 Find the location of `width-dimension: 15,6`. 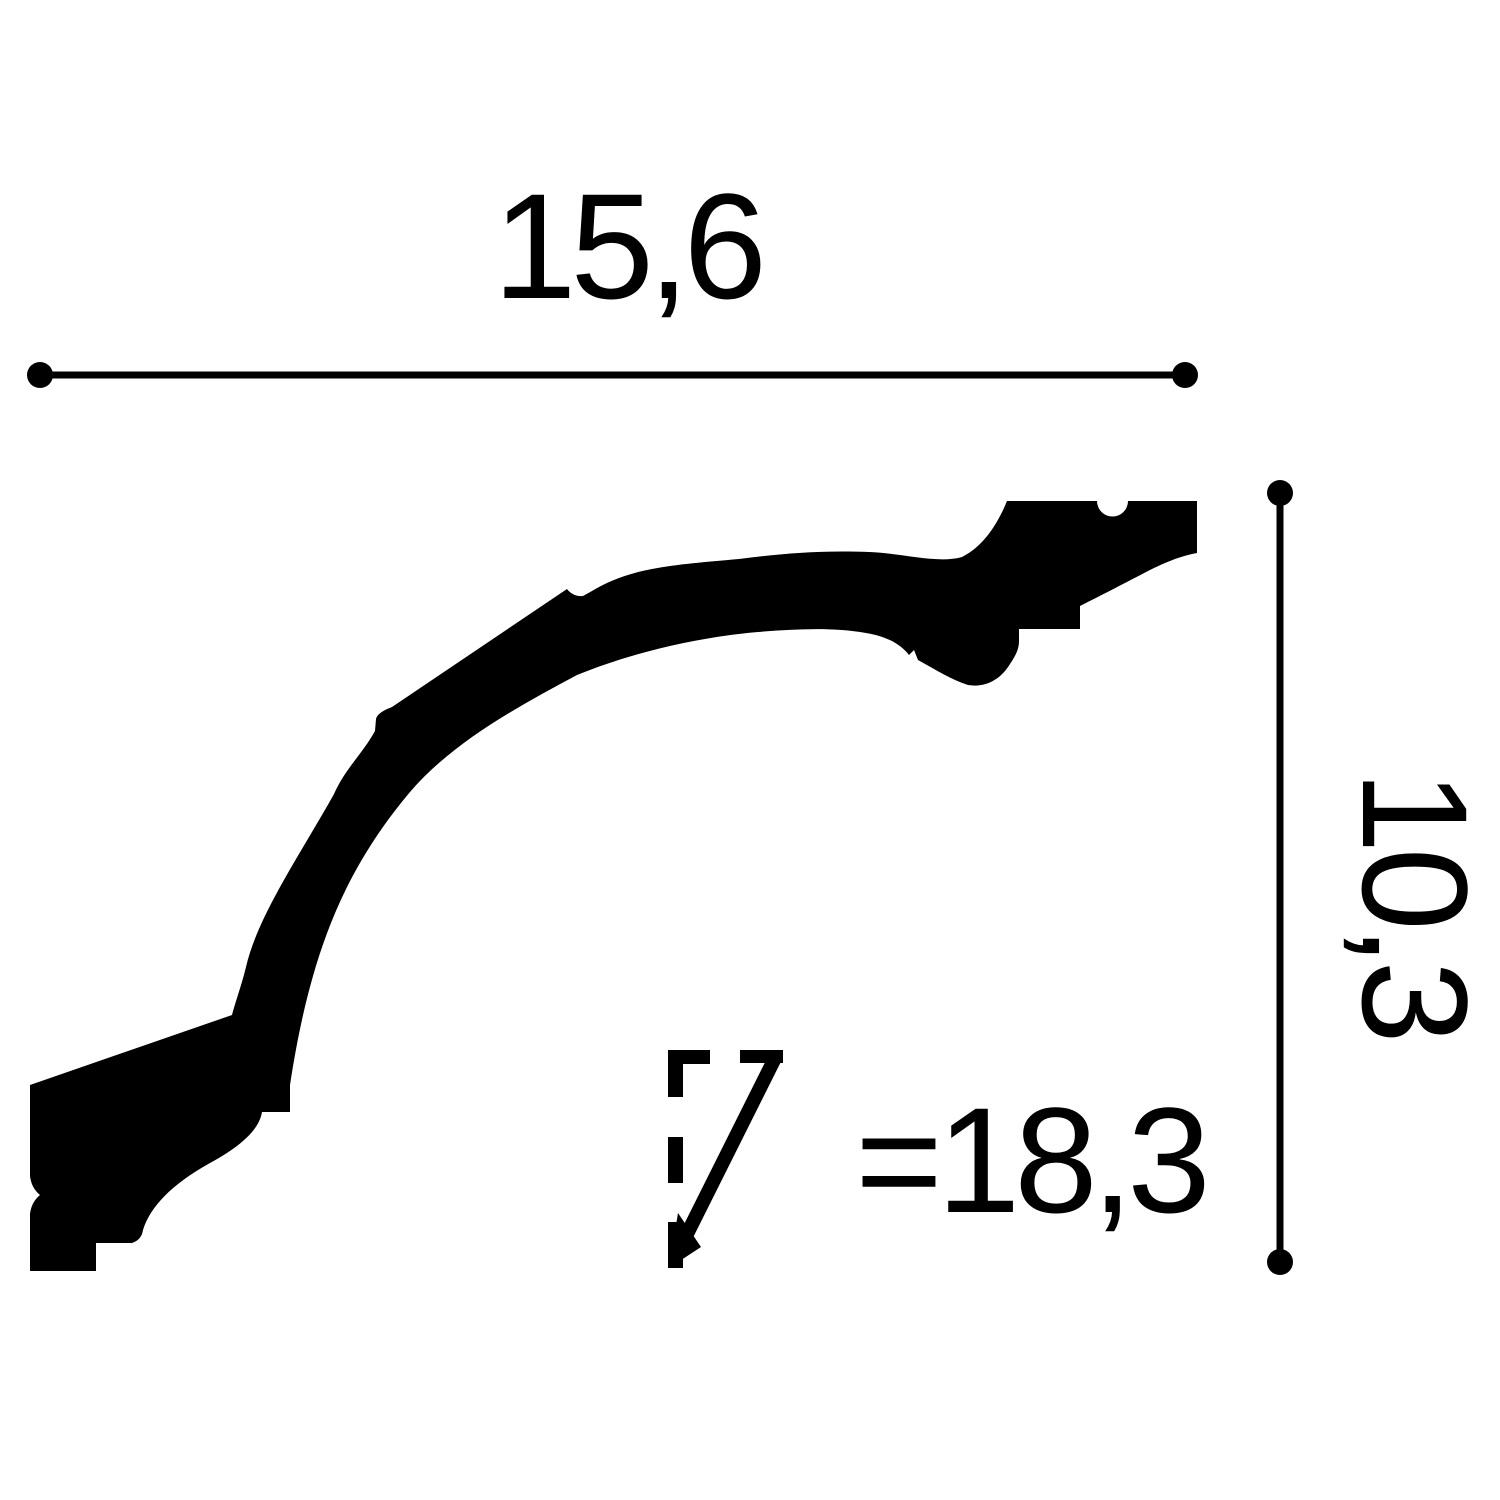

width-dimension: 15,6 is located at coordinates (612, 275).